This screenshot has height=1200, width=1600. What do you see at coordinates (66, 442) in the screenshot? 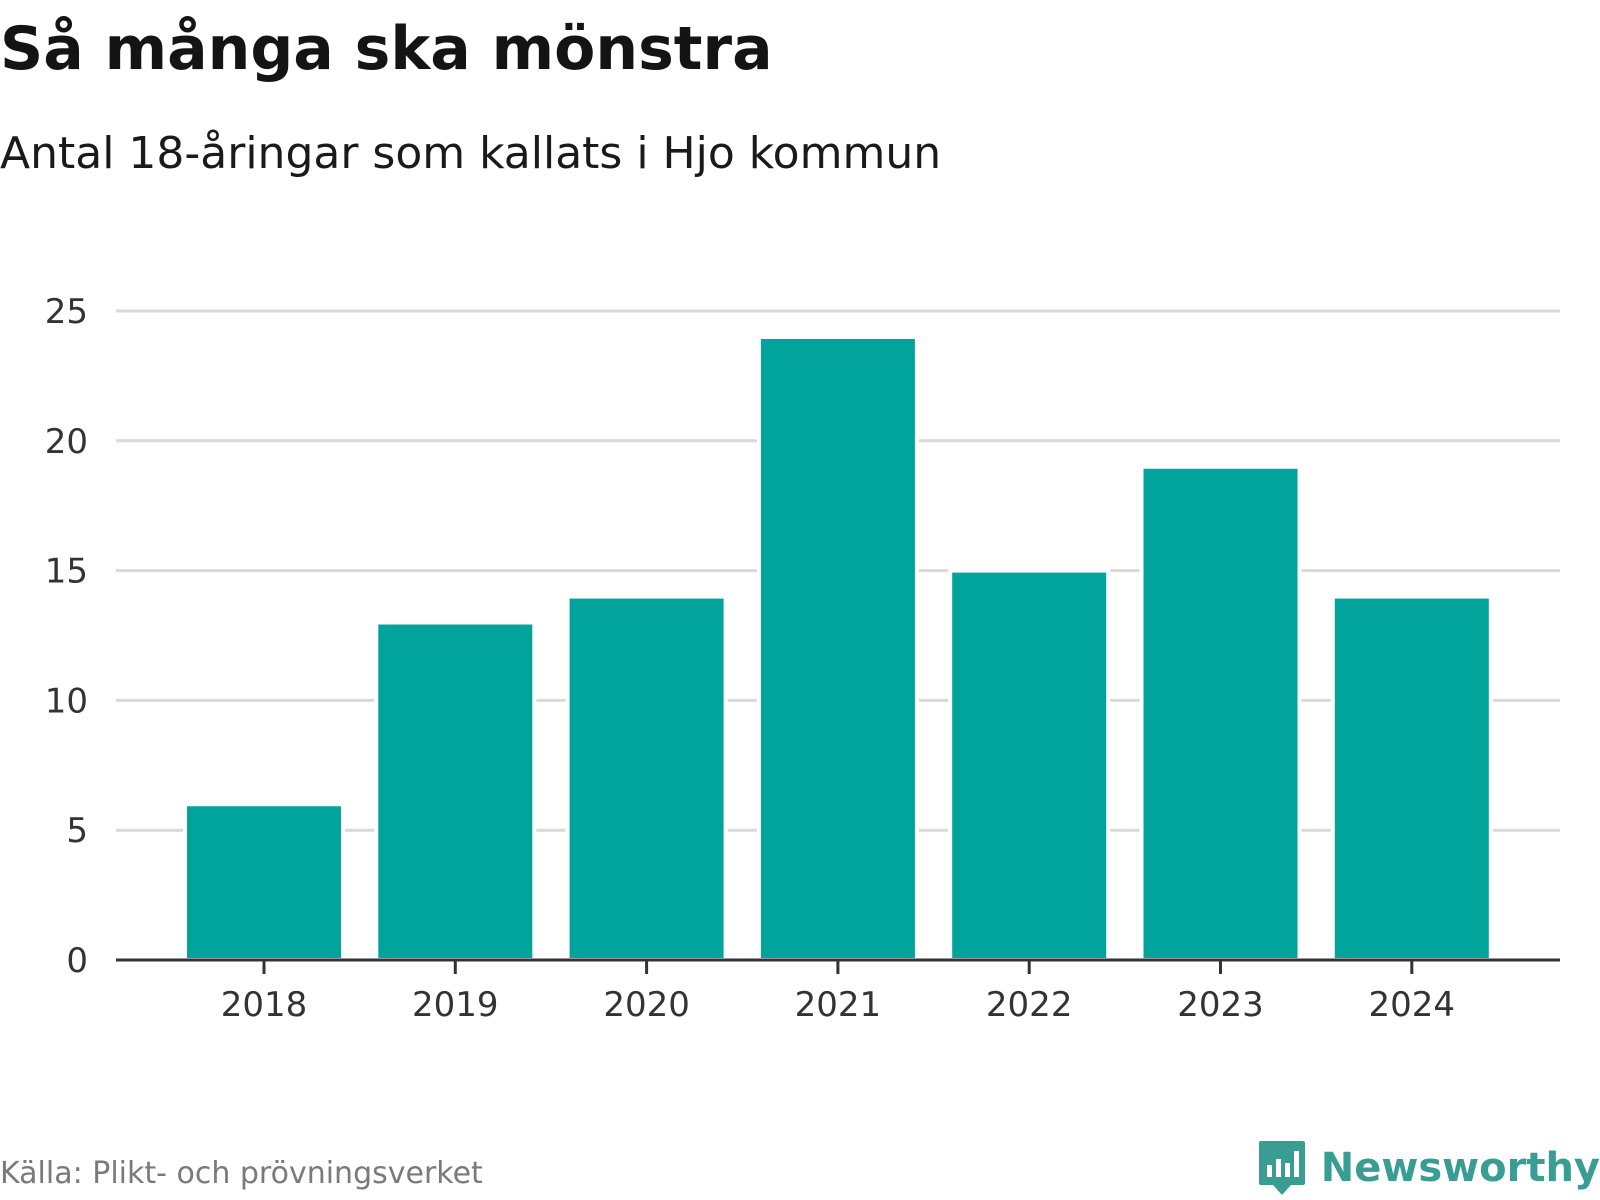
I see `y-tick-label: 20` at bounding box center [66, 442].